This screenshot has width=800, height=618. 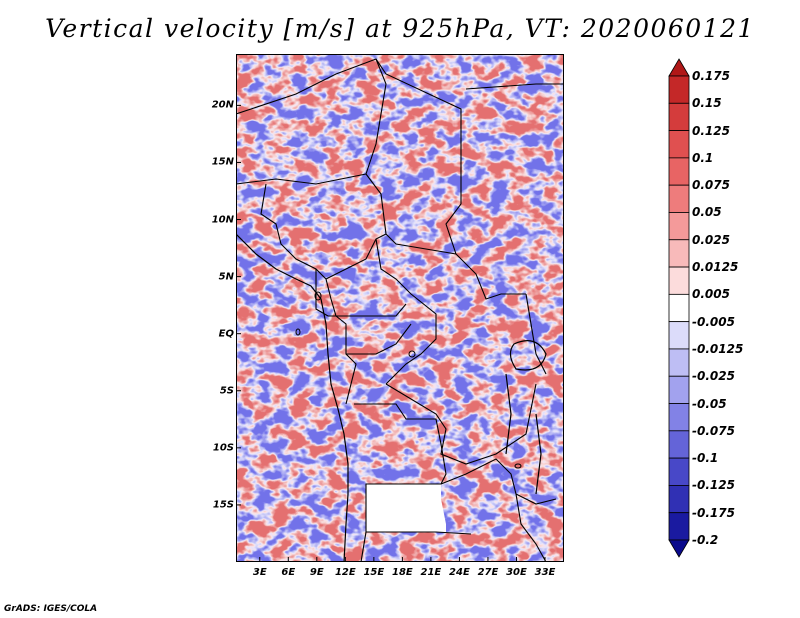 I want to click on lon-label-18e: 18E, so click(x=402, y=572).